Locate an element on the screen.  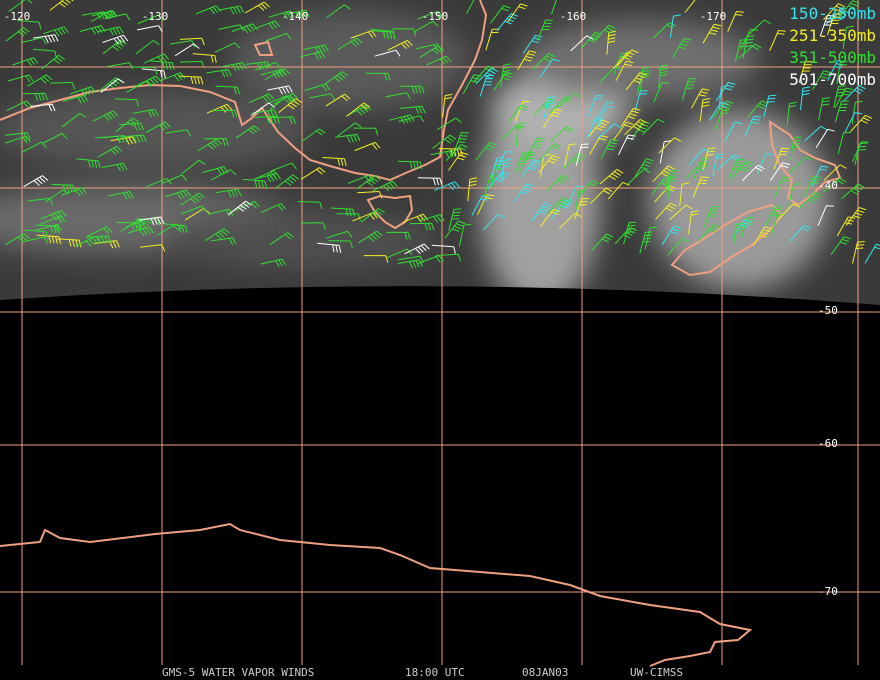
longitude-label: -150 is located at coordinates (435, 16).